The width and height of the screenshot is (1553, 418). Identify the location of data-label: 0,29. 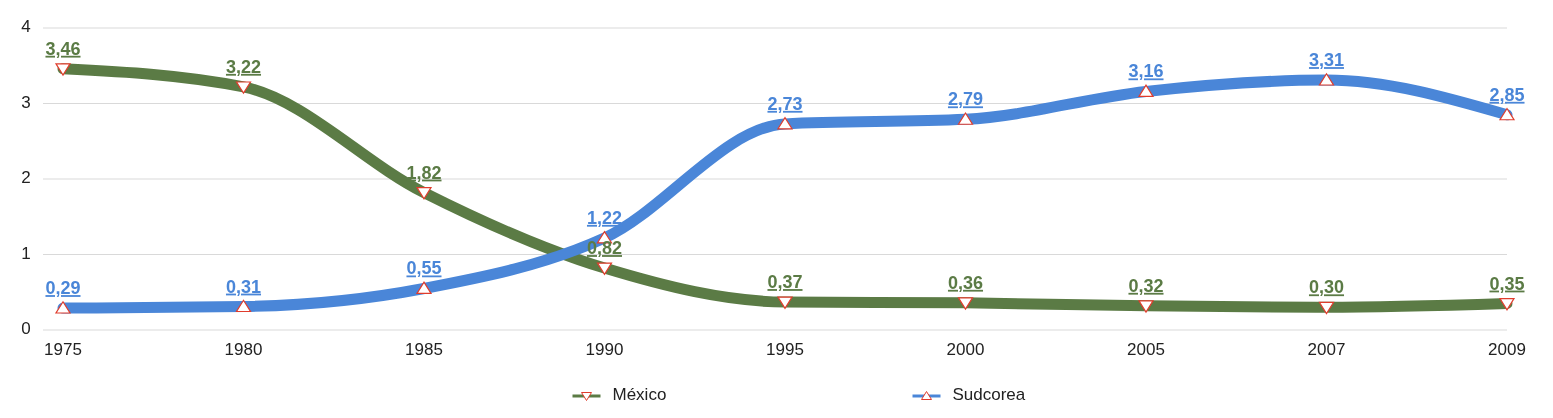
(63, 288).